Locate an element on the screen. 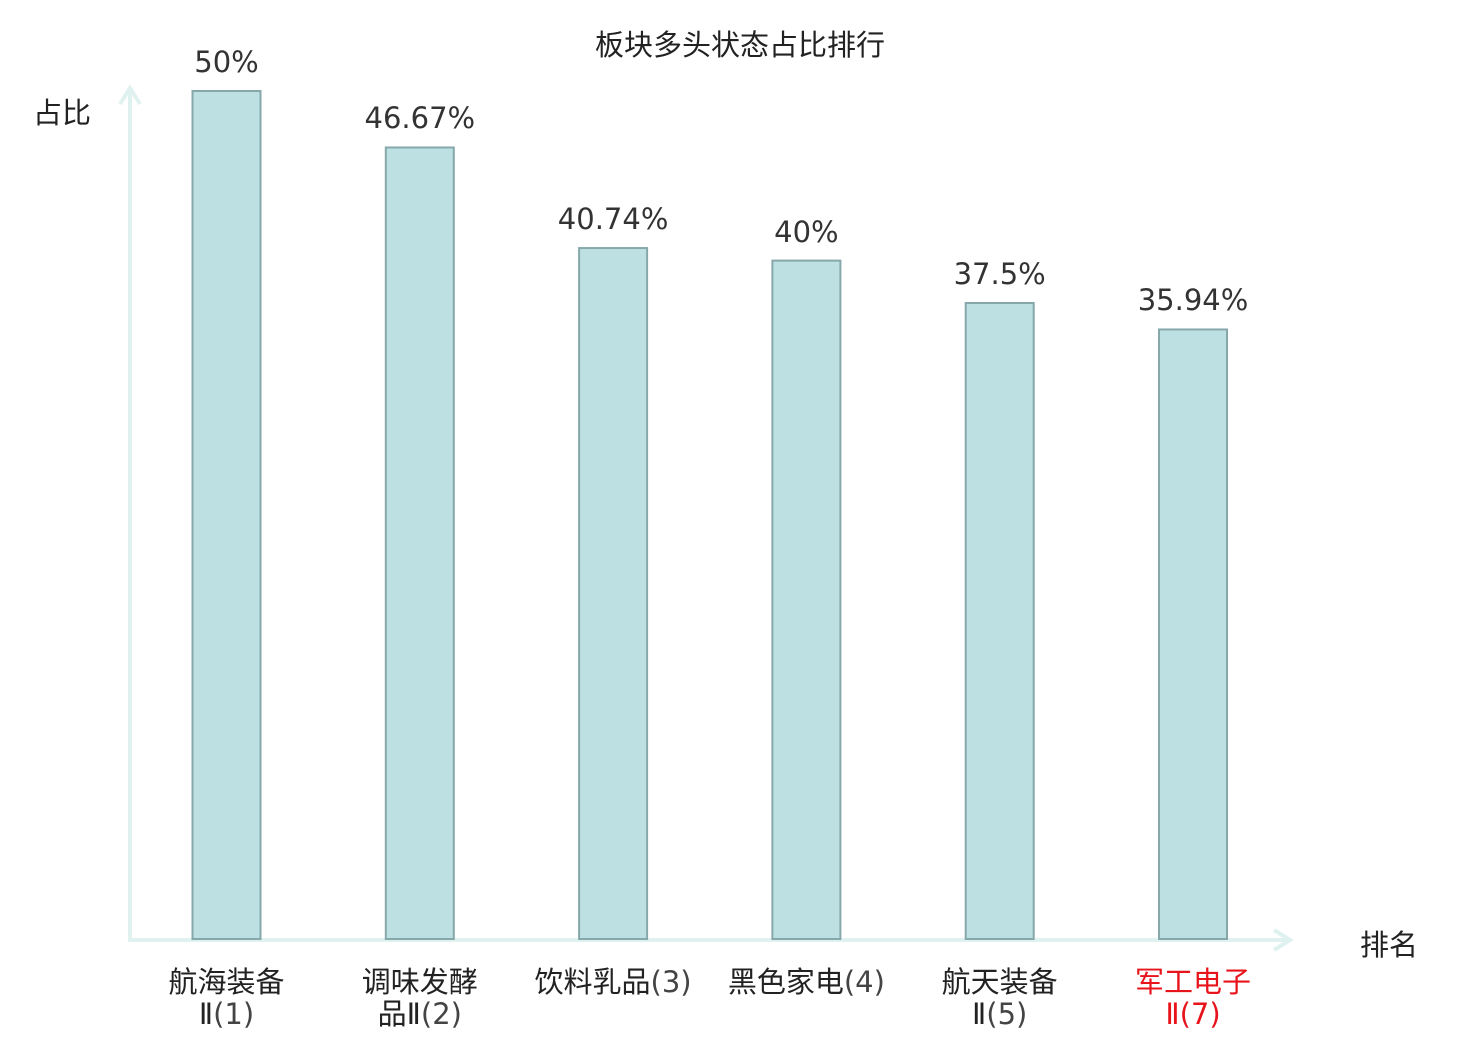 The height and width of the screenshot is (1040, 1480). x-tick-label: 饮料乳品(3) is located at coordinates (613, 982).